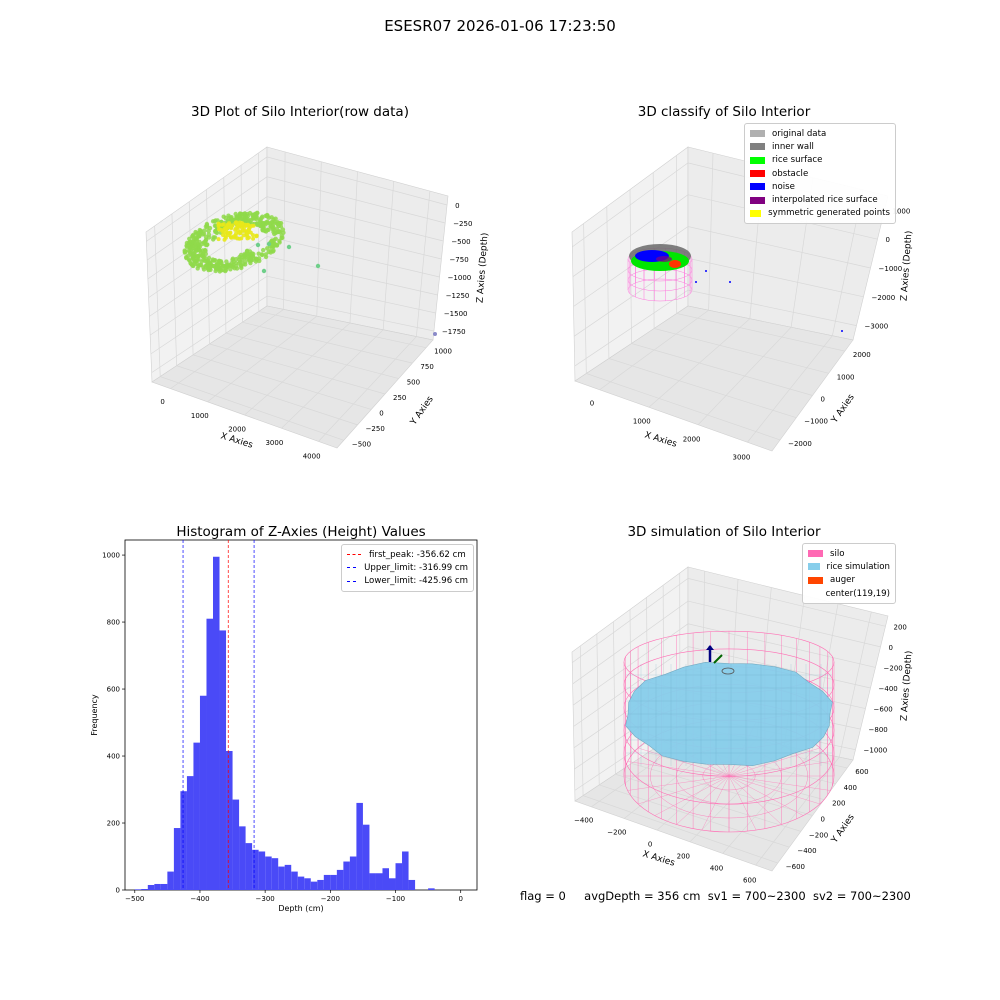  What do you see at coordinates (616, 832) in the screenshot?
I see `x-tick-label: −200` at bounding box center [616, 832].